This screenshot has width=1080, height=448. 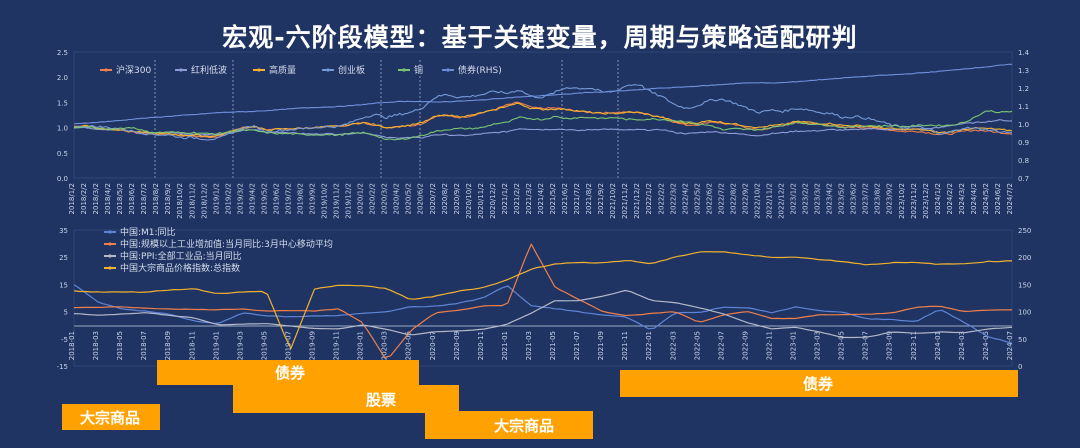 I want to click on x-tick-label: 2020/2/2, so click(x=373, y=198).